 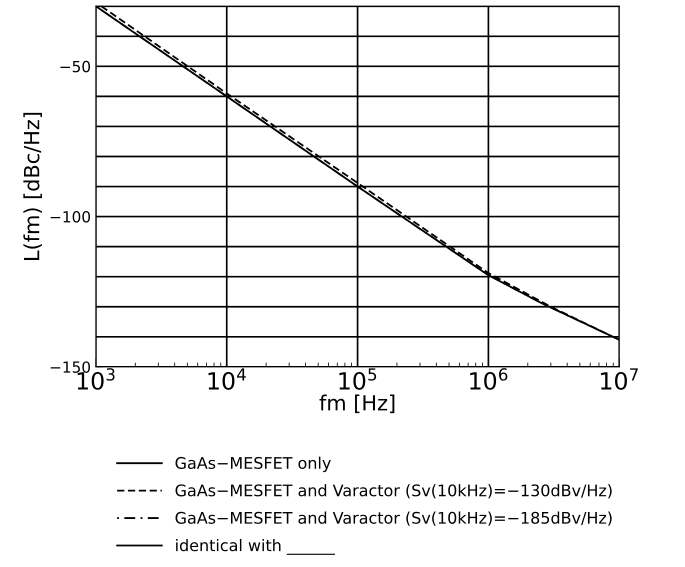 I want to click on legend-label: GaAs−MESFET and Varactor (Sv(10kHz)=−185dBv/Hz), so click(x=394, y=519).